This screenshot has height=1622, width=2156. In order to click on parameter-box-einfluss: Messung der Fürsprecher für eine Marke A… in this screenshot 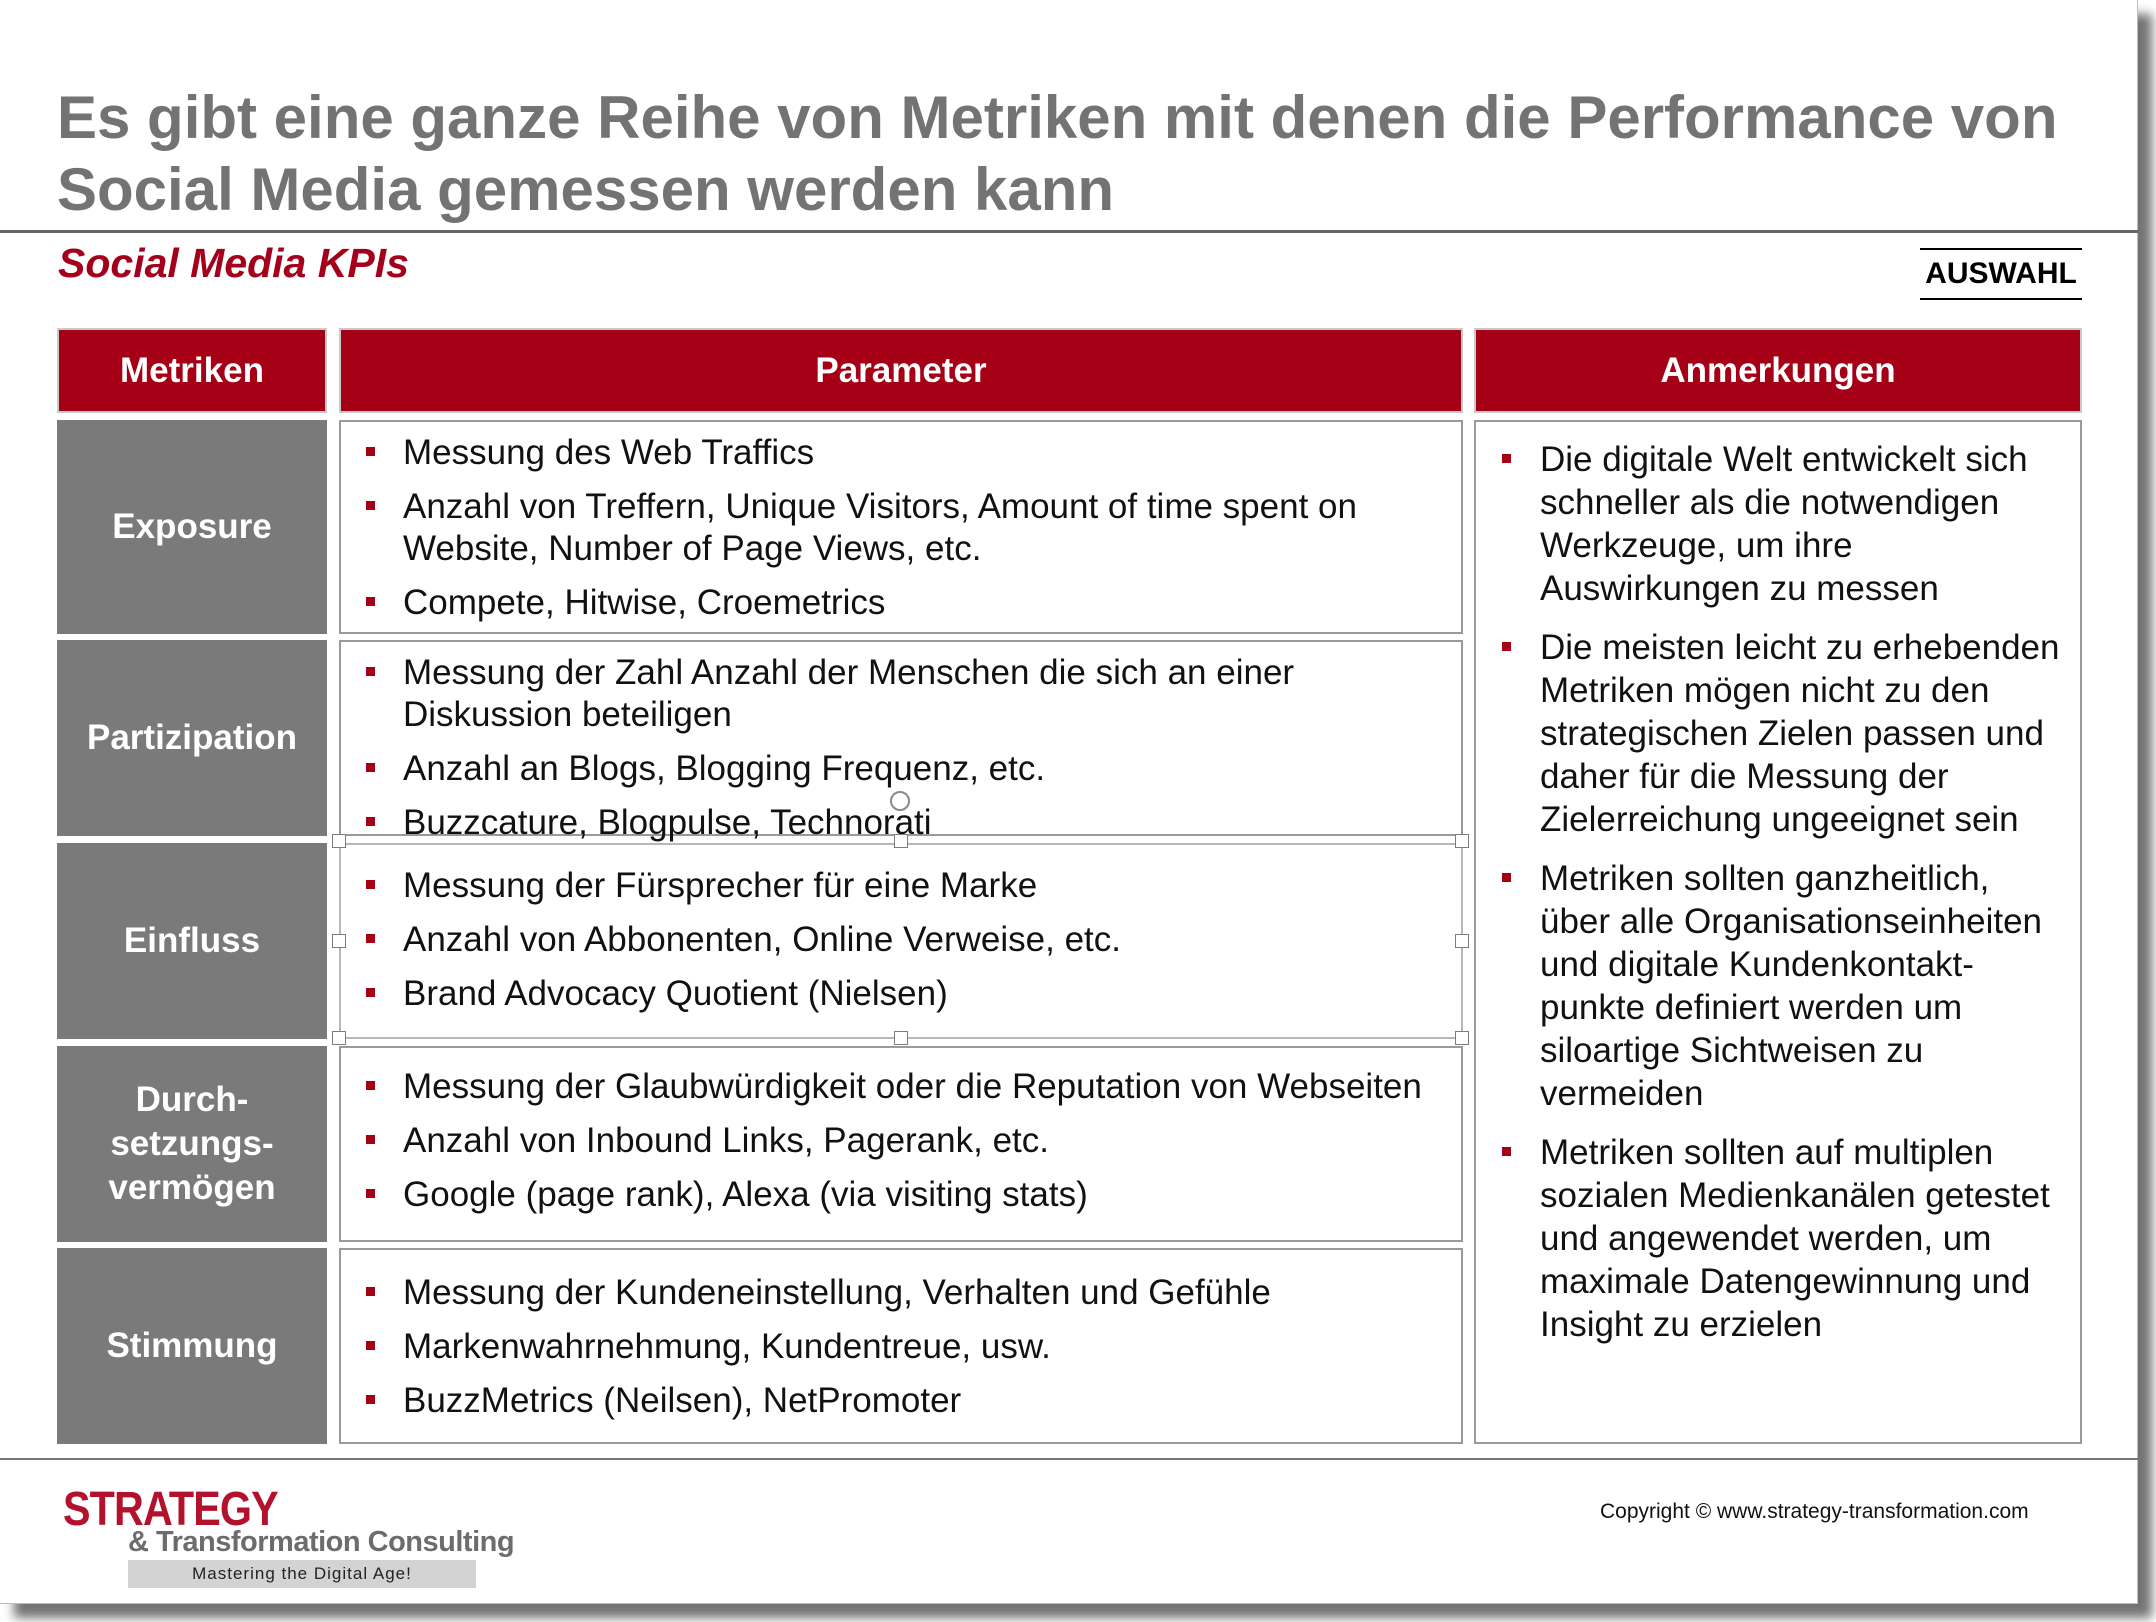, I will do `click(901, 941)`.